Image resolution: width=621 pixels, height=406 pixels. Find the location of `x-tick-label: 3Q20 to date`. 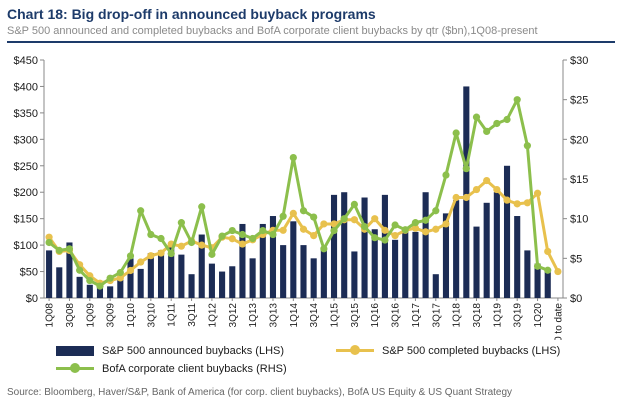

x-tick-label: 3Q20 to date is located at coordinates (558, 321).